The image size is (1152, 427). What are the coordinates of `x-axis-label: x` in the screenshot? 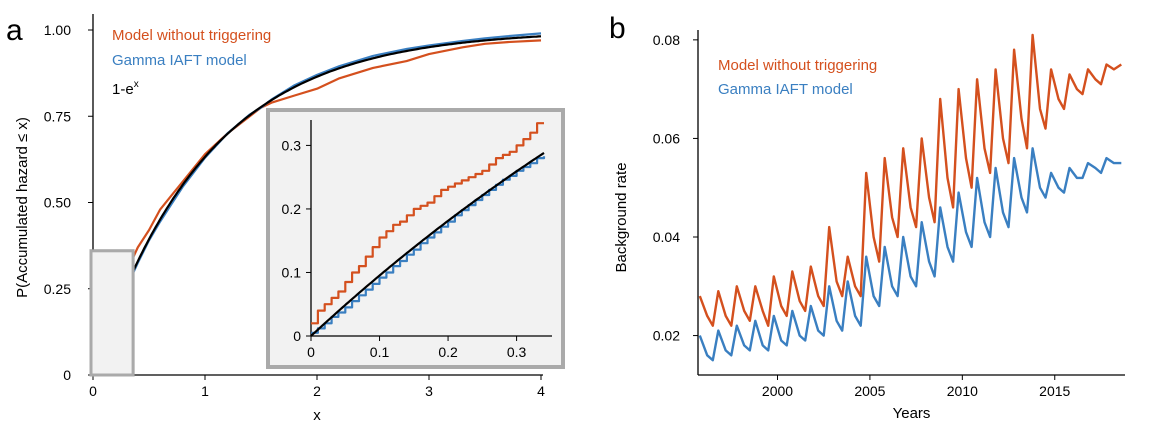 It's located at (317, 415).